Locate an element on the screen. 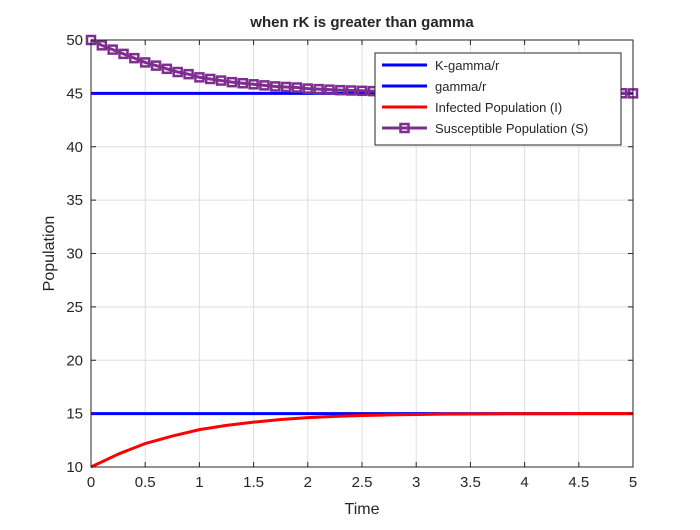  x-tick-label: 3.5 is located at coordinates (470, 482).